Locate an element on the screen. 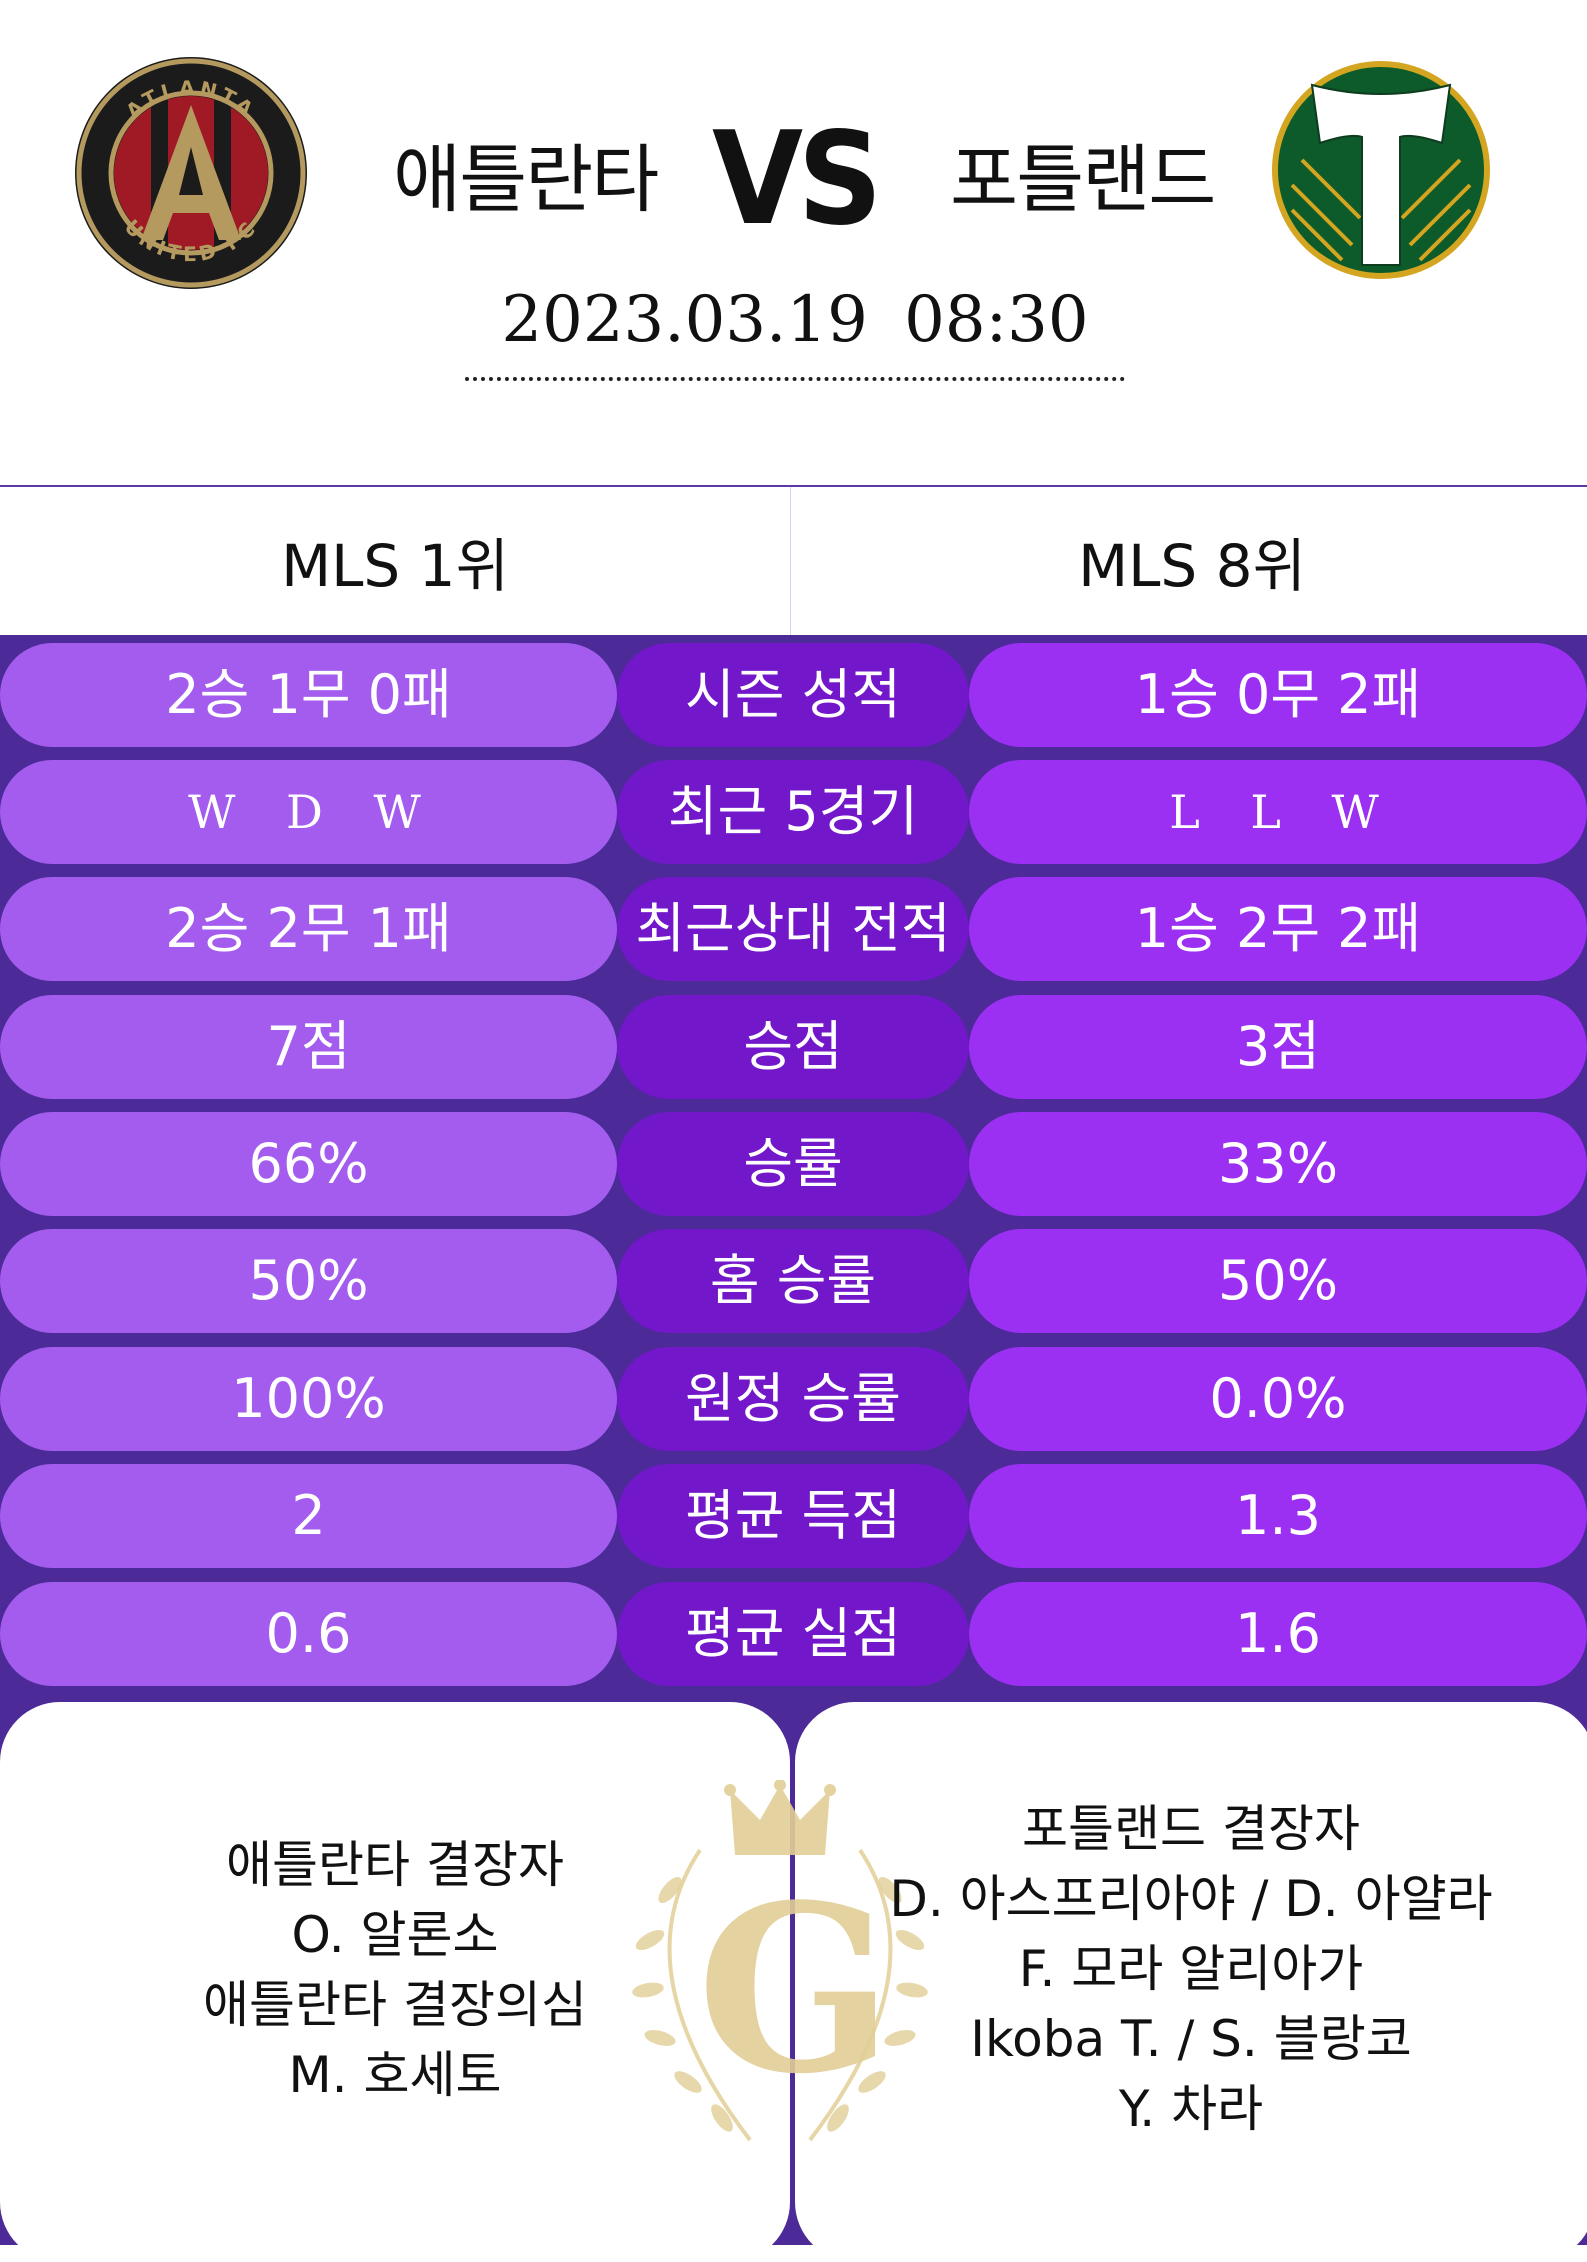 This screenshot has height=2262, width=1587. stat-label: 홈 승률 is located at coordinates (793, 1281).